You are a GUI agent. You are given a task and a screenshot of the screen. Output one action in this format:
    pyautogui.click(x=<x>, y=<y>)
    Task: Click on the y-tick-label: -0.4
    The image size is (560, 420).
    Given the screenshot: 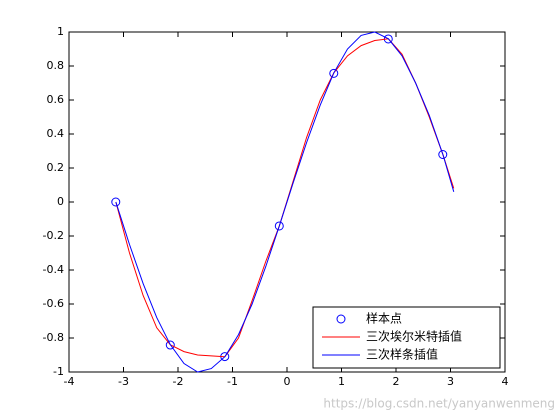 What is the action you would take?
    pyautogui.click(x=53, y=269)
    